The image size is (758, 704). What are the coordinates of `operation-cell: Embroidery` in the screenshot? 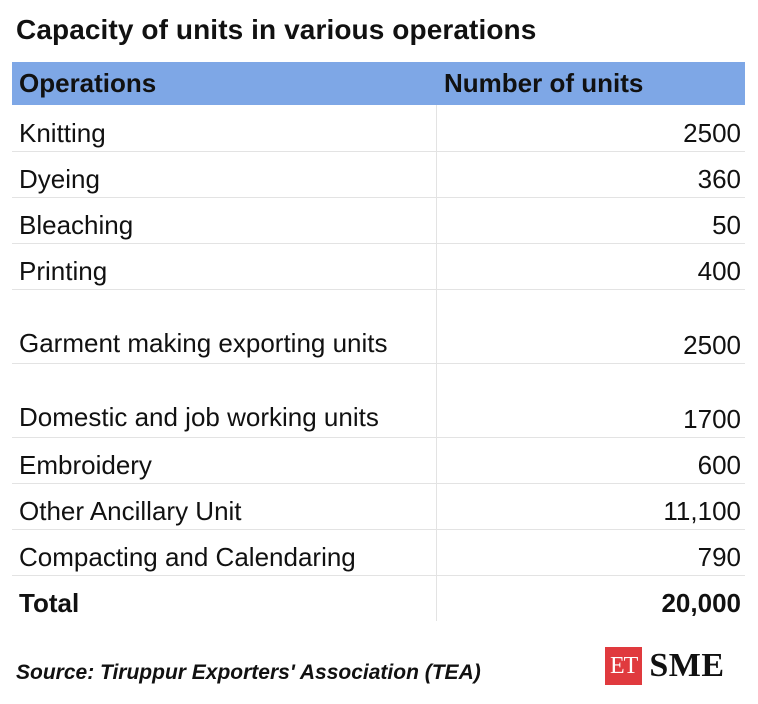 It's located at (224, 460).